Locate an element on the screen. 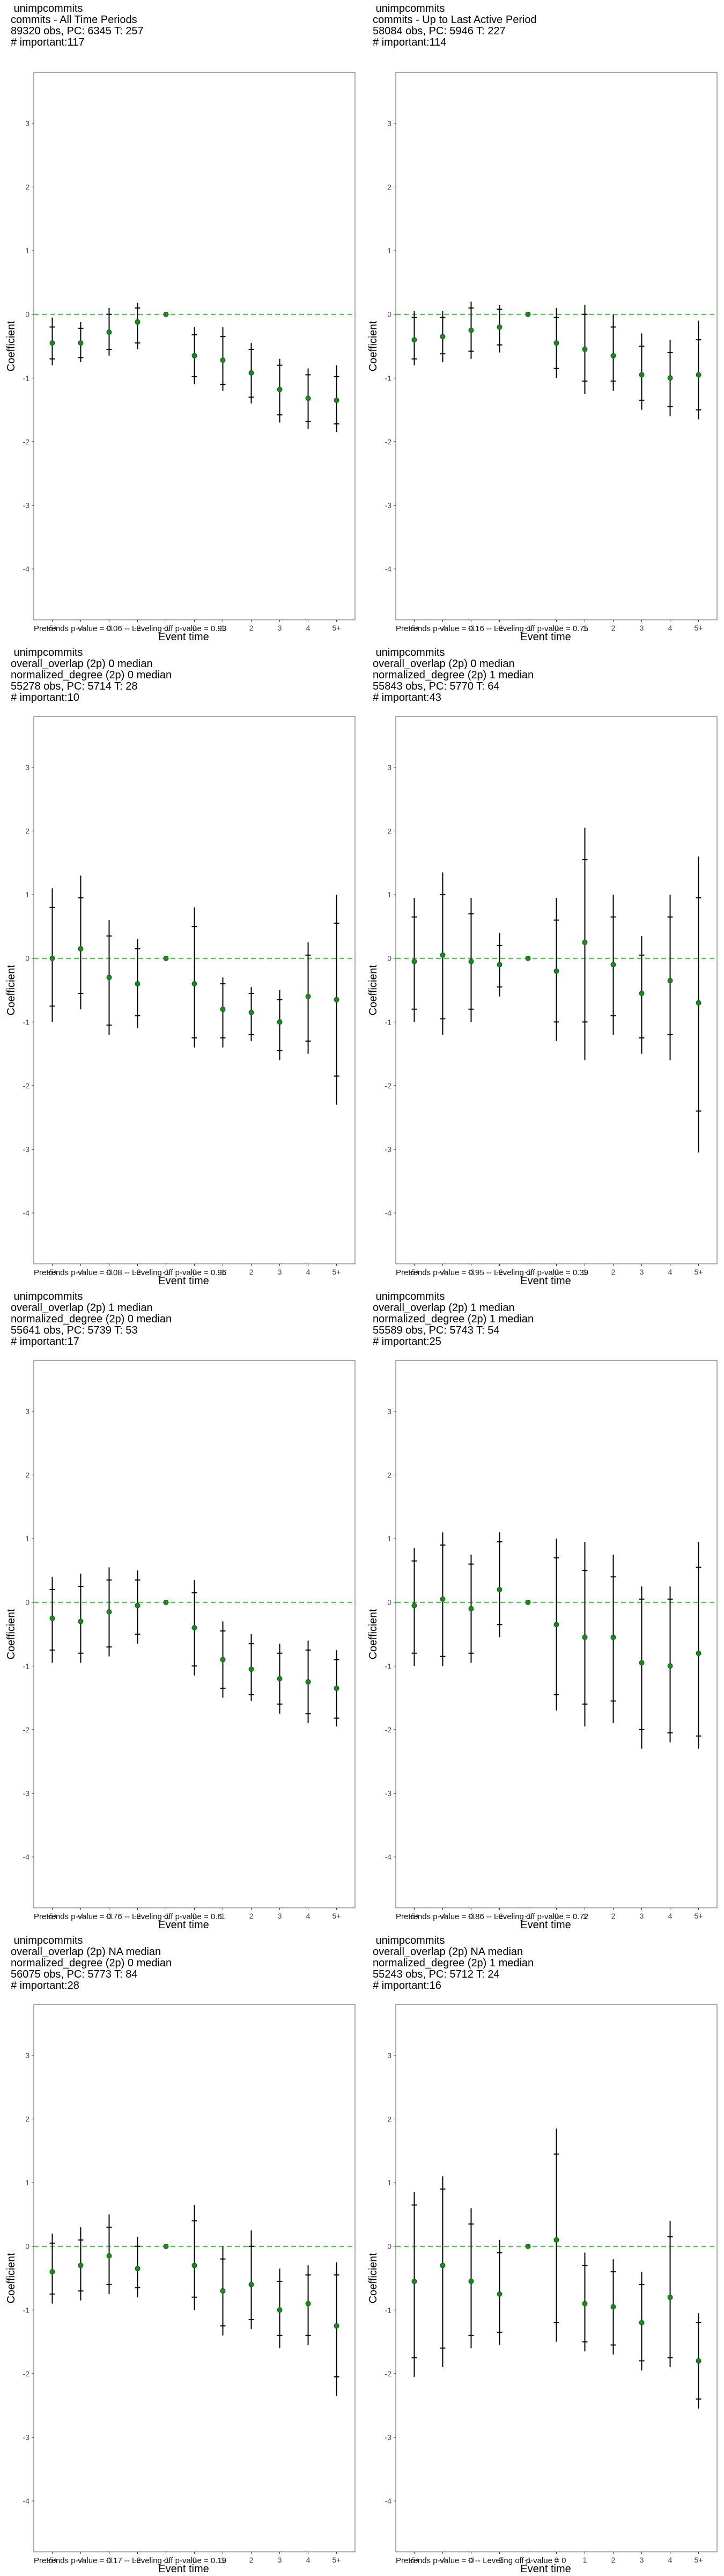 This screenshot has width=724, height=2576. title-line: # important:25 is located at coordinates (407, 1342).